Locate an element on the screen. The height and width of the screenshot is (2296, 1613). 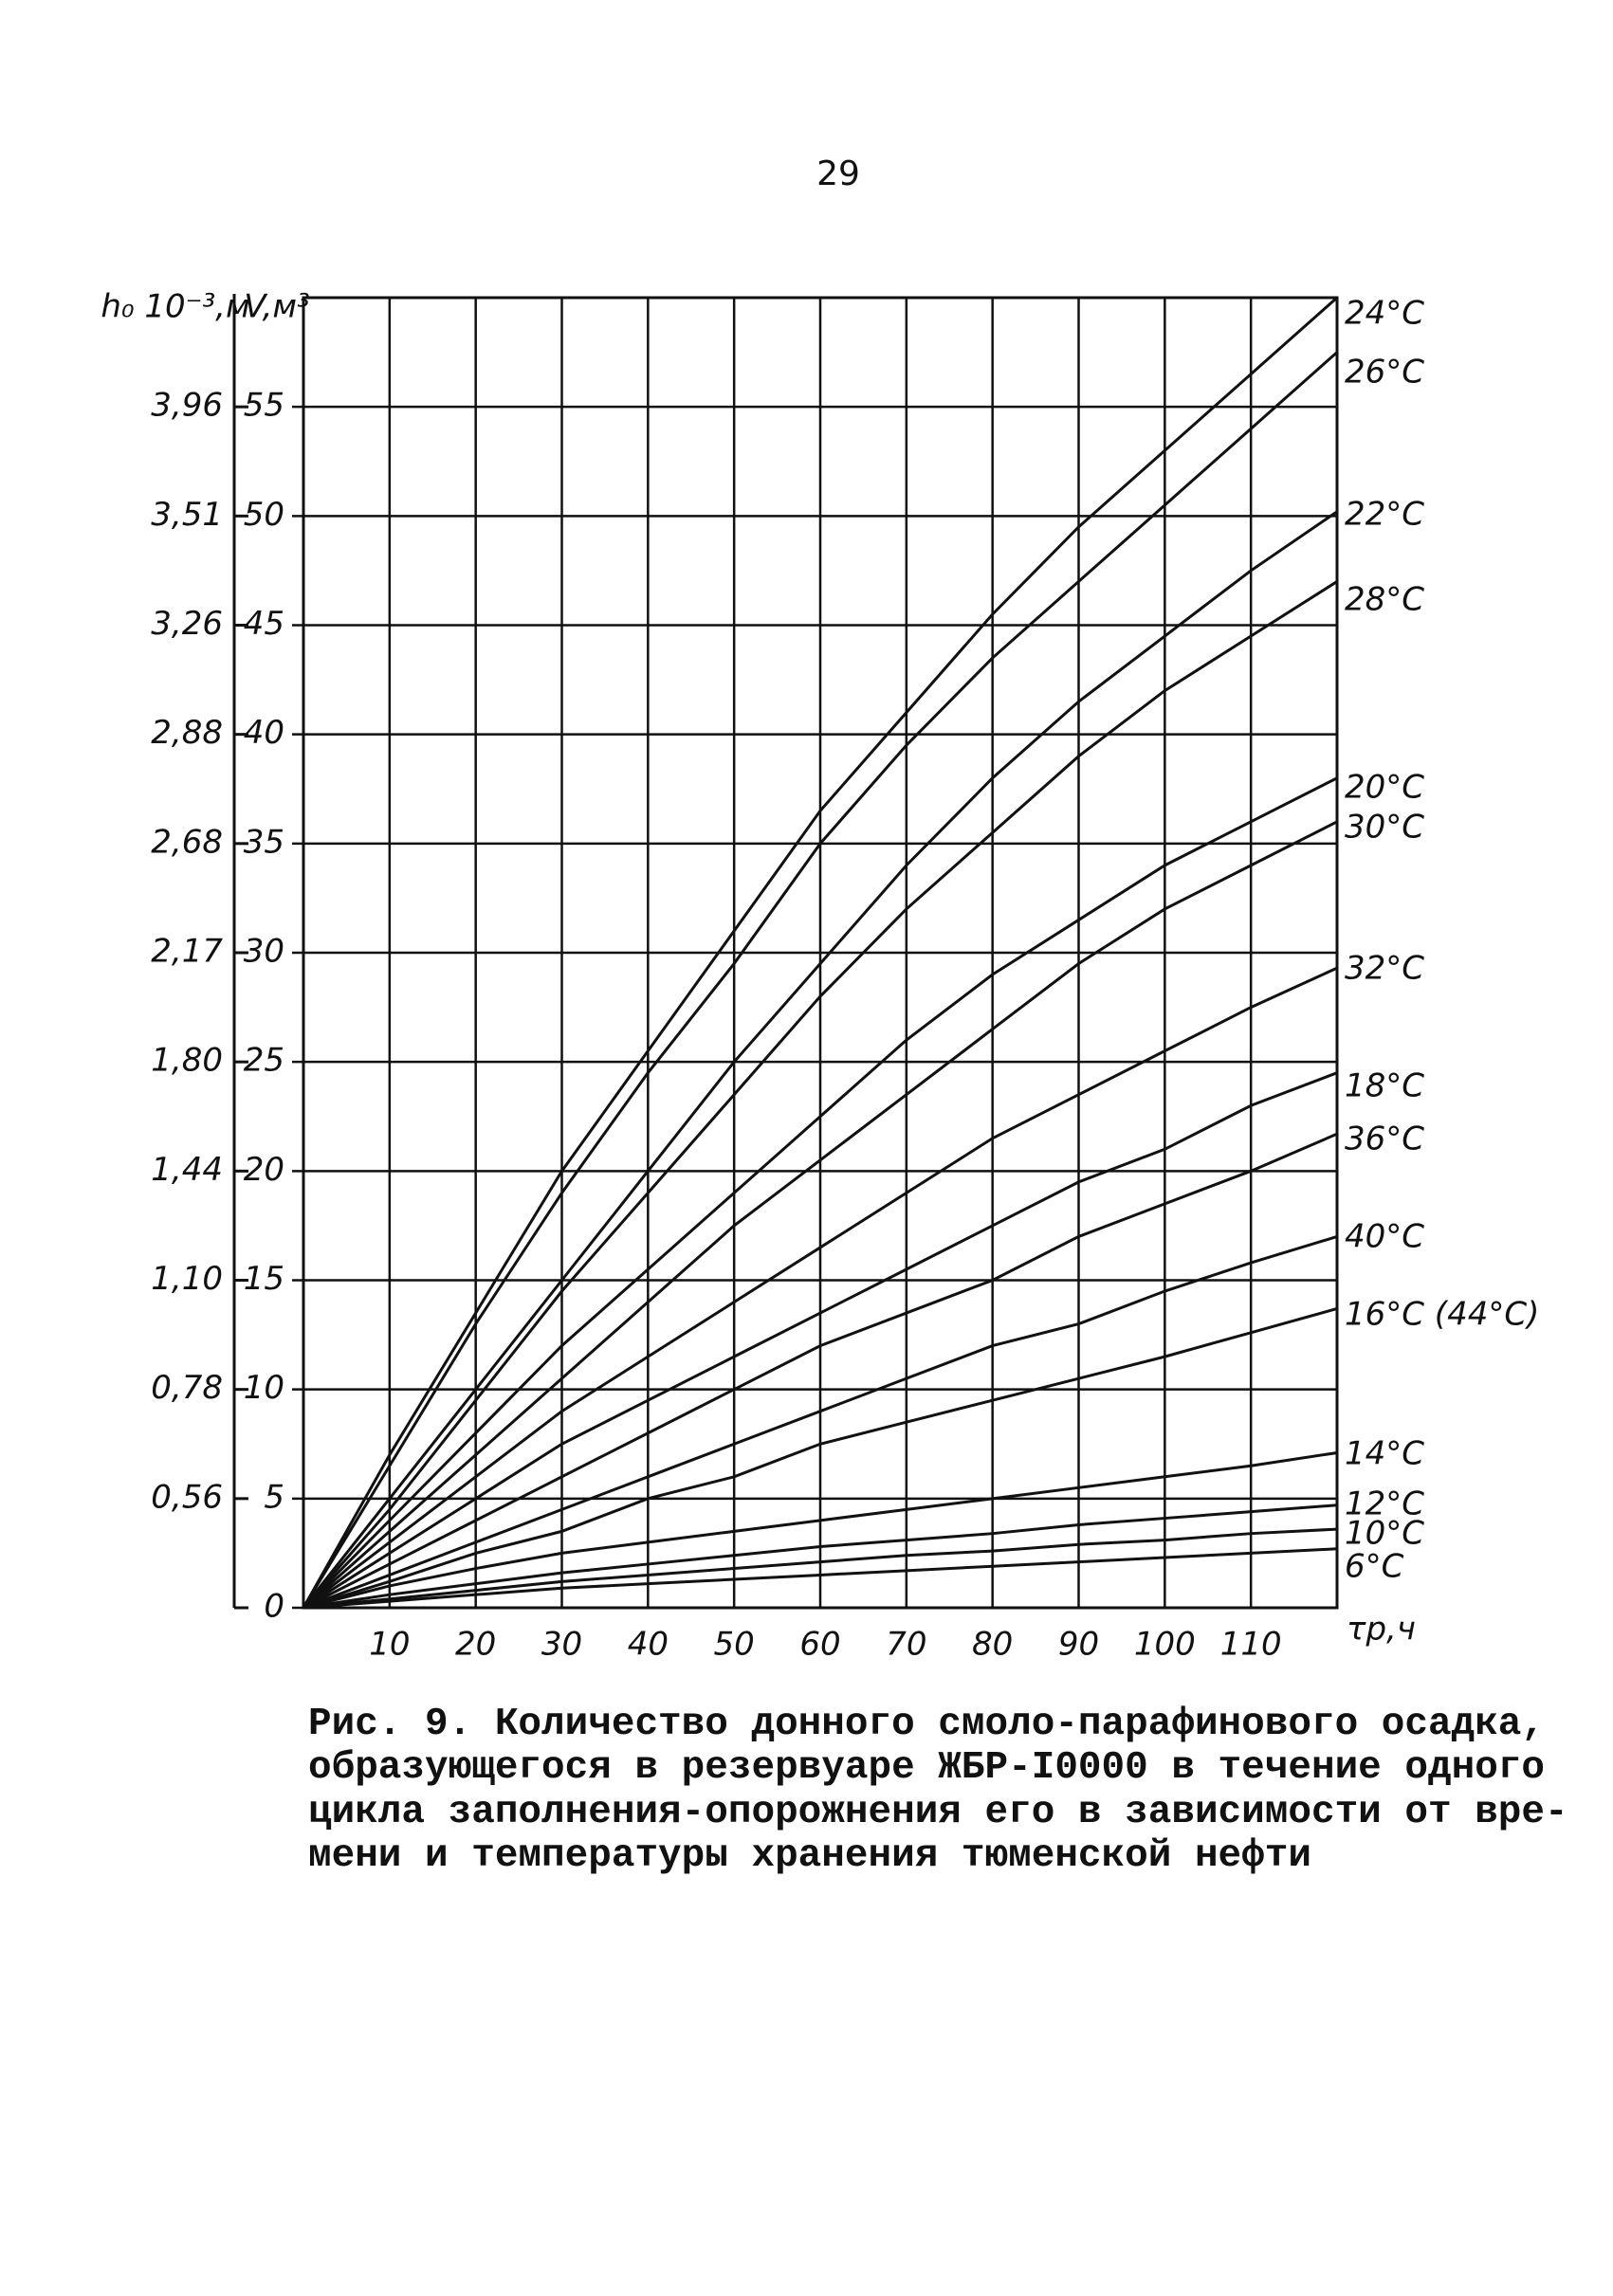
y-tick-label: 0 is located at coordinates (274, 1607).